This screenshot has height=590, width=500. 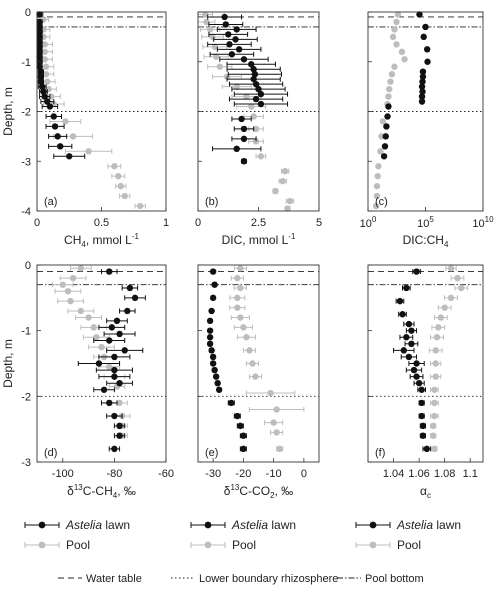 I want to click on panel-d: 0 -1 -2 -3 -100 -80 -60 (d) Depth, m δ13C-CH4, ‰, so click(x=87, y=380).